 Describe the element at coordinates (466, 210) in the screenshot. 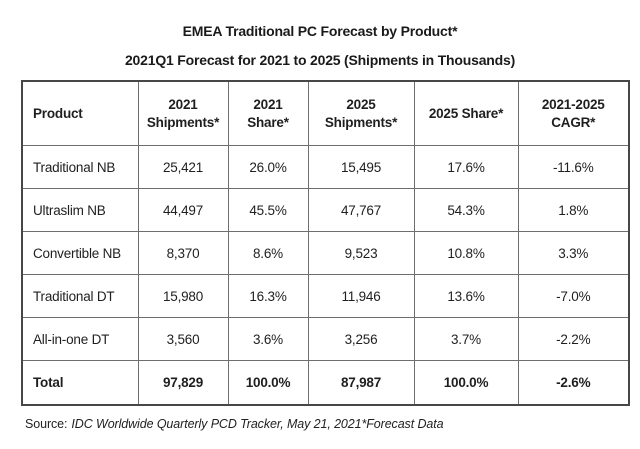

I see `cell-2025-share: 54.3%` at that location.